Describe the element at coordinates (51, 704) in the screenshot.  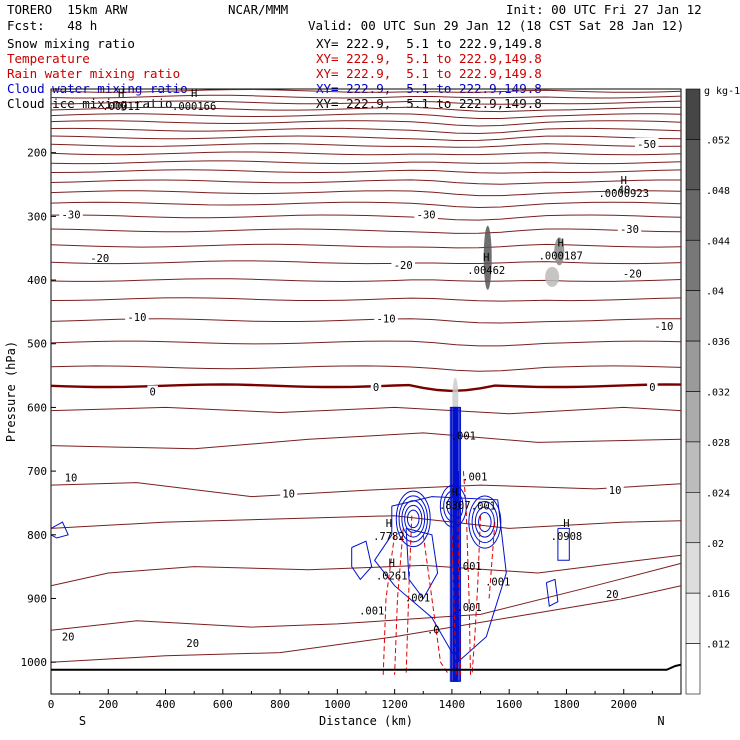
I see `x-tick-label: 0` at that location.